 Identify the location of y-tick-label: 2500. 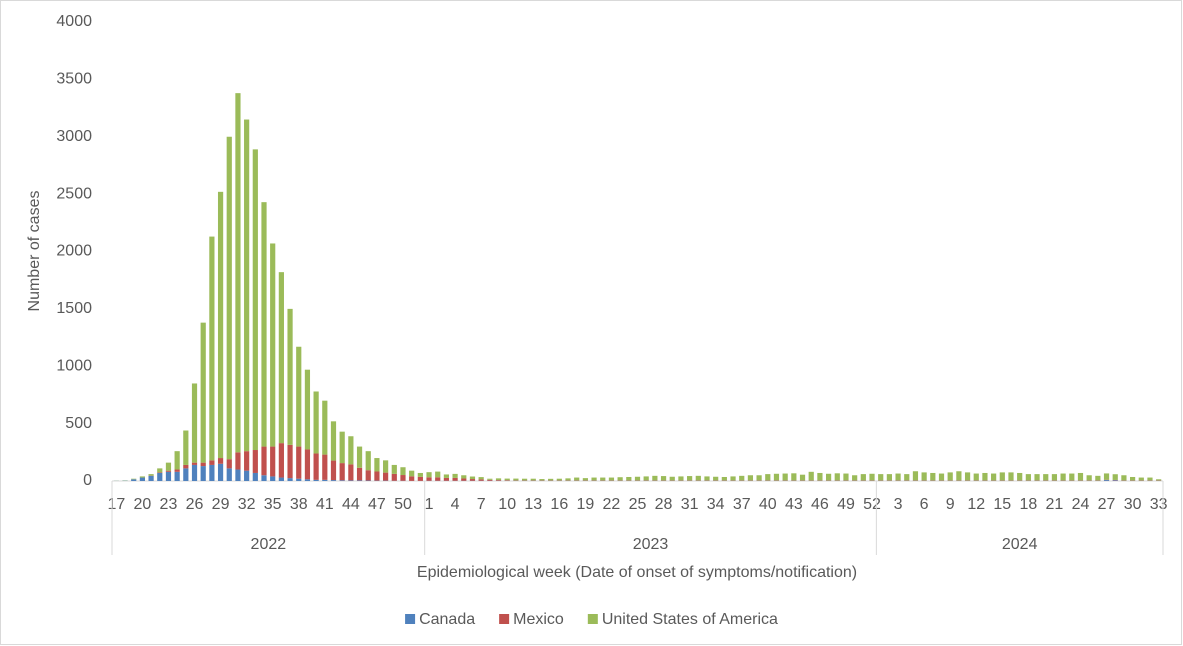
(74, 193).